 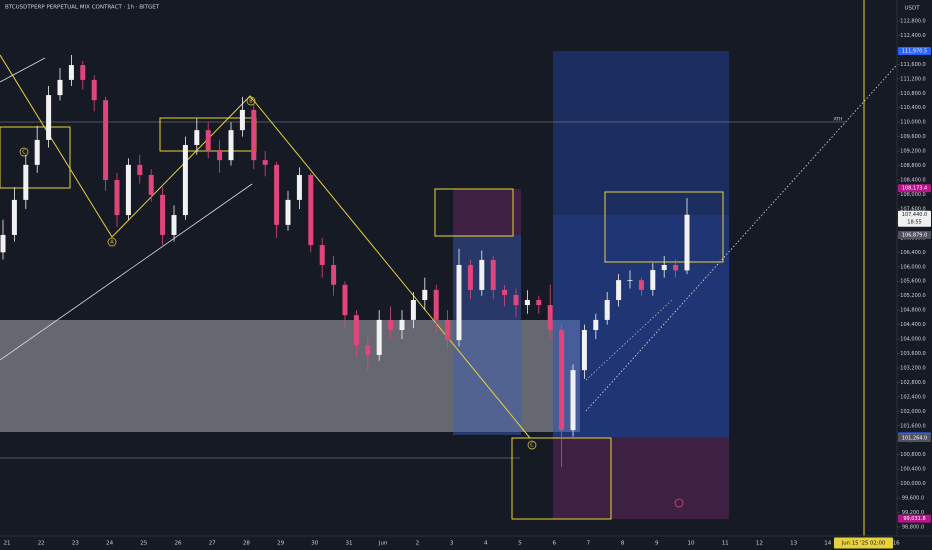 I want to click on x-tick-label: 24, so click(x=109, y=544).